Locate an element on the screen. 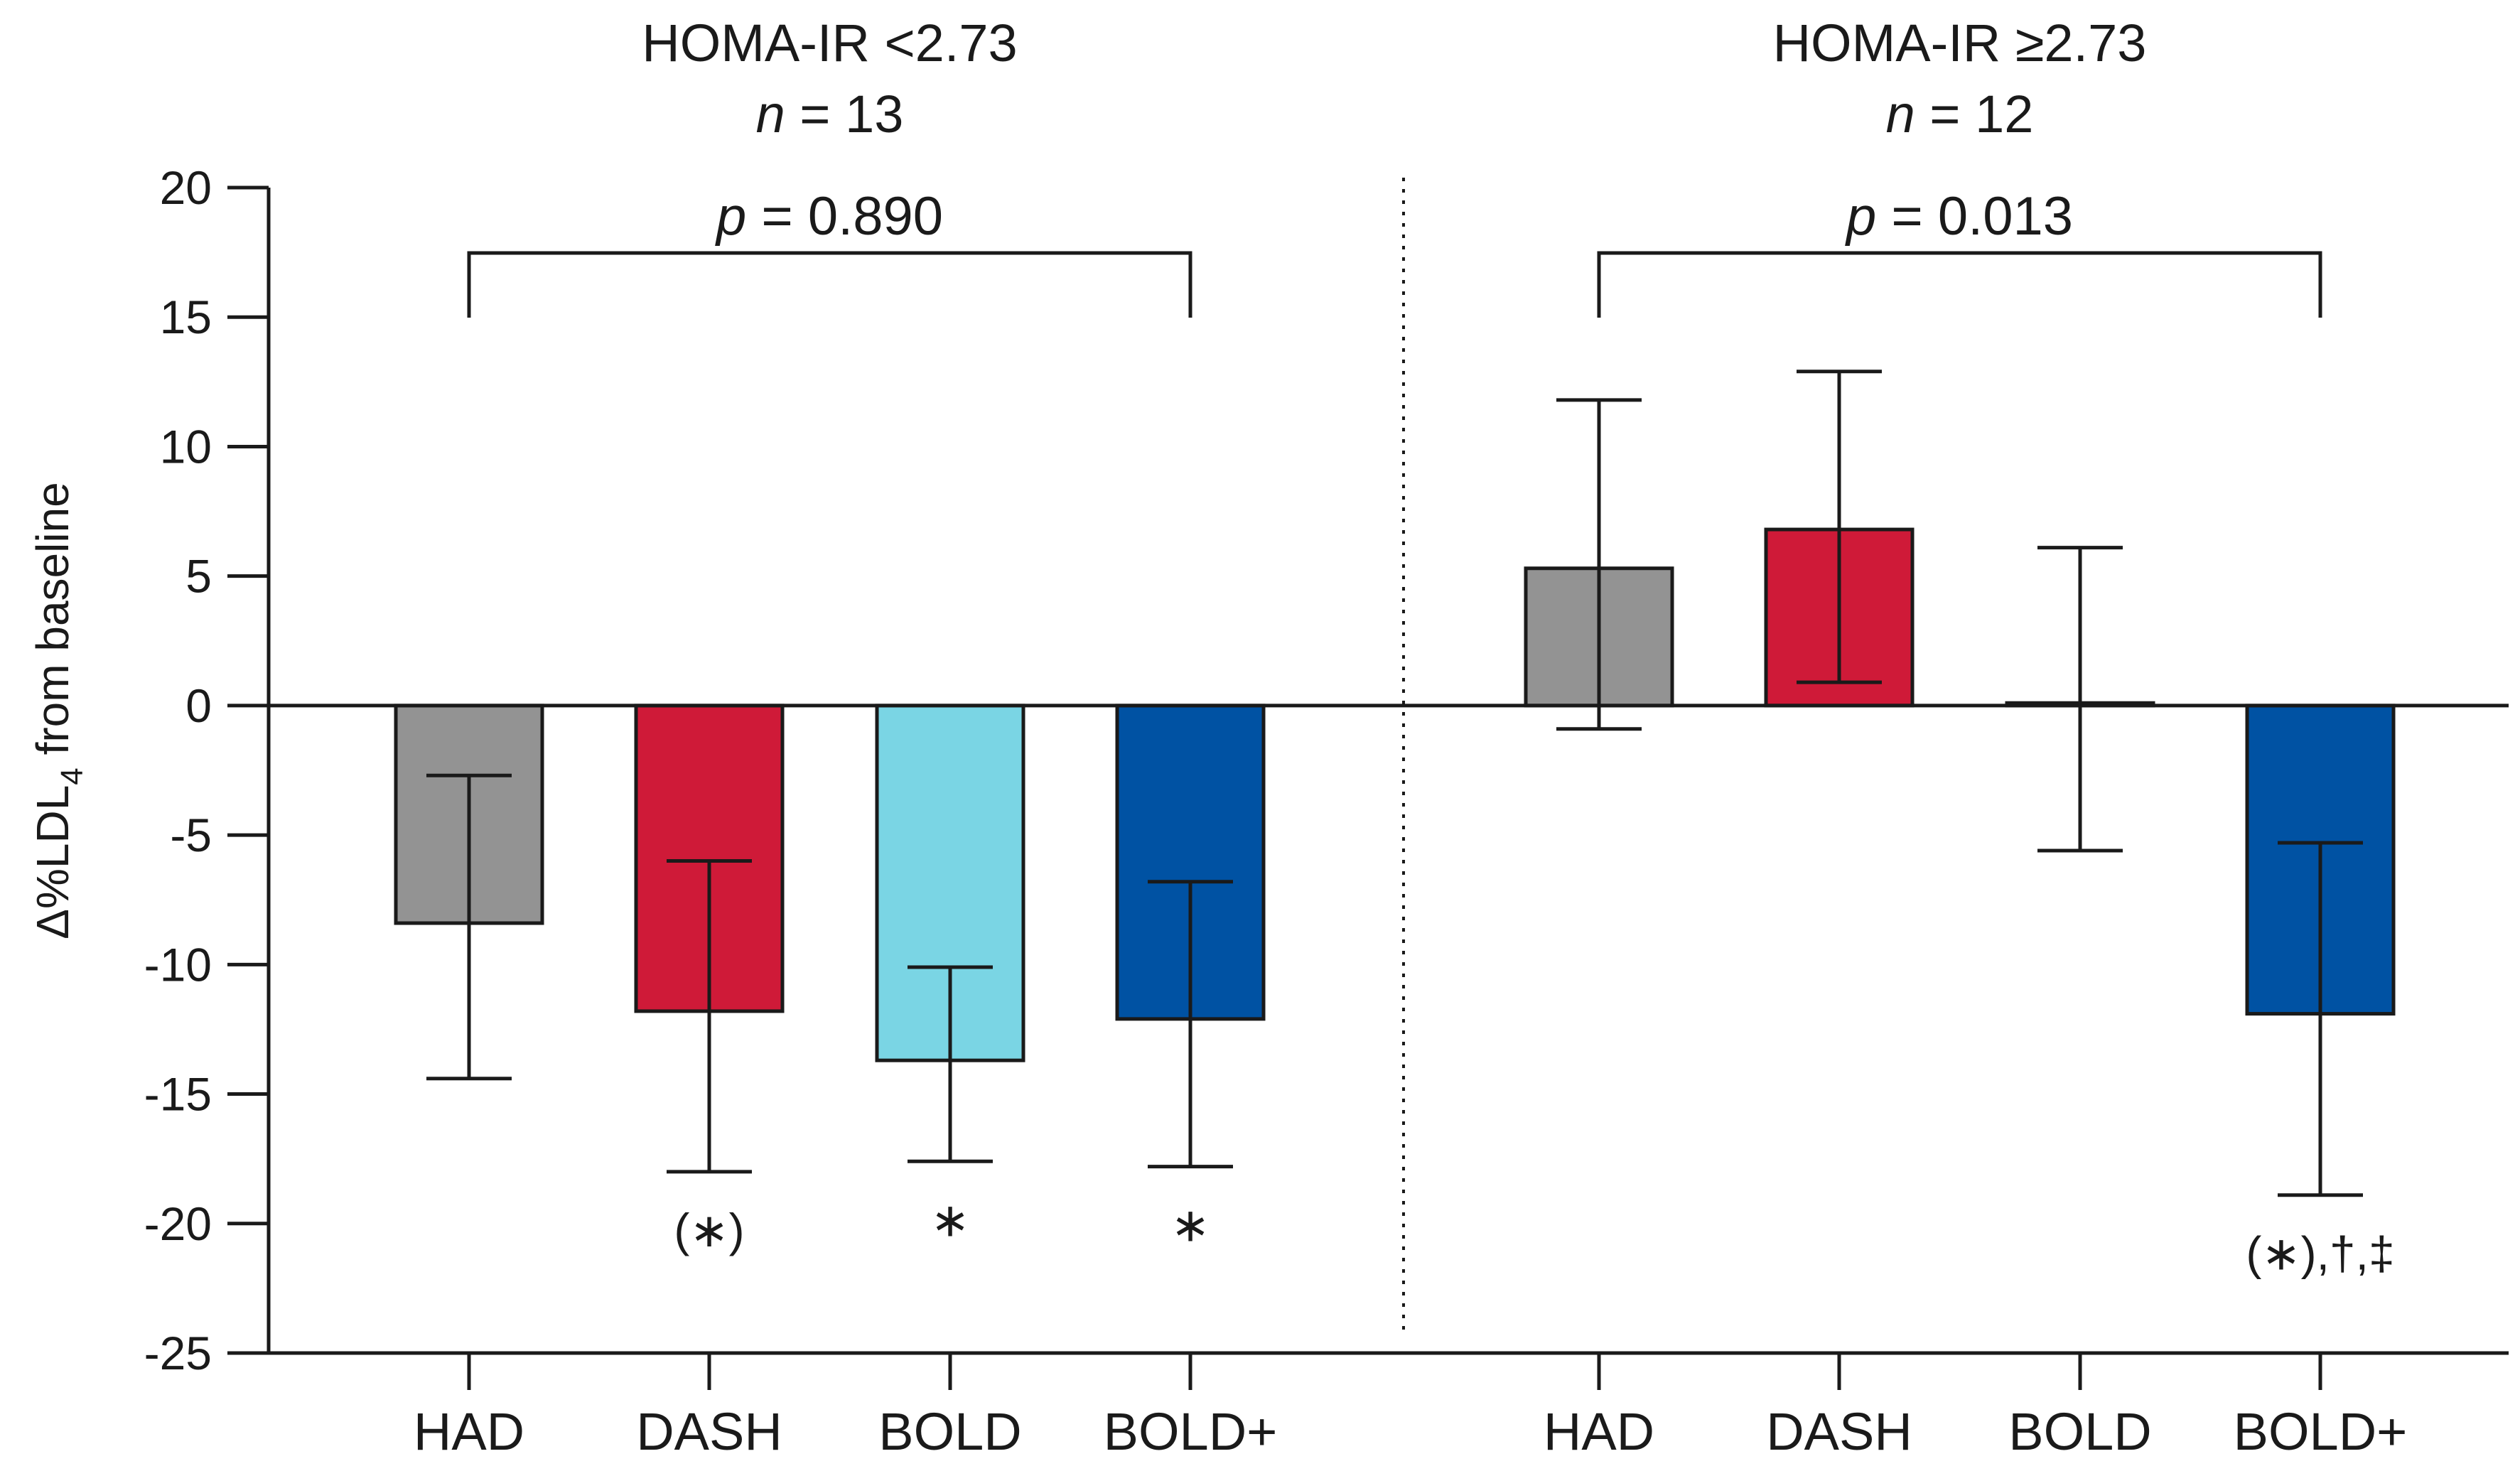  panel-n-value: = 12 is located at coordinates (1974, 114).